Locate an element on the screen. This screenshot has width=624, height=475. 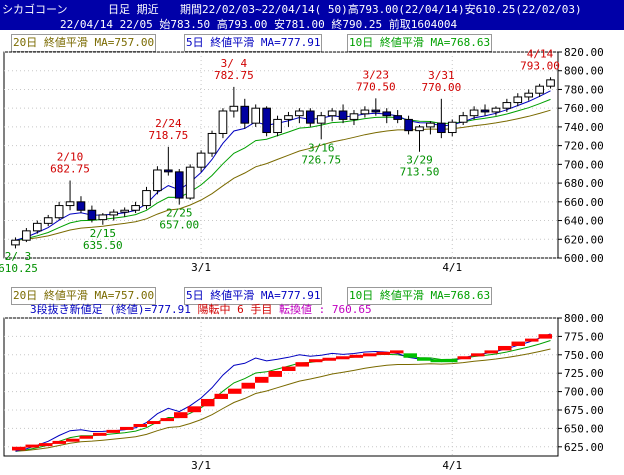
newvalue-y-tick-label: 750.00 is located at coordinates (584, 355).